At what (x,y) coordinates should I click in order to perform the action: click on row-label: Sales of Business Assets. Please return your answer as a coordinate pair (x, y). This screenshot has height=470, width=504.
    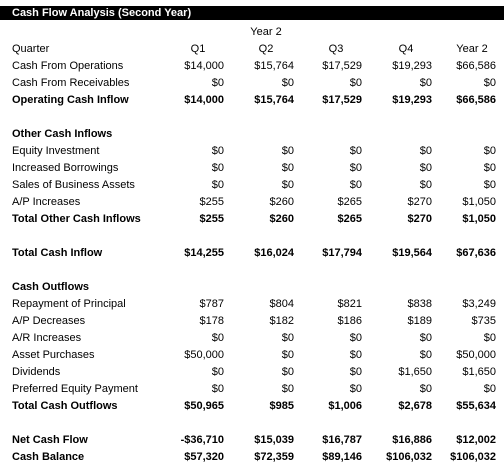
    Looking at the image, I should click on (73, 185).